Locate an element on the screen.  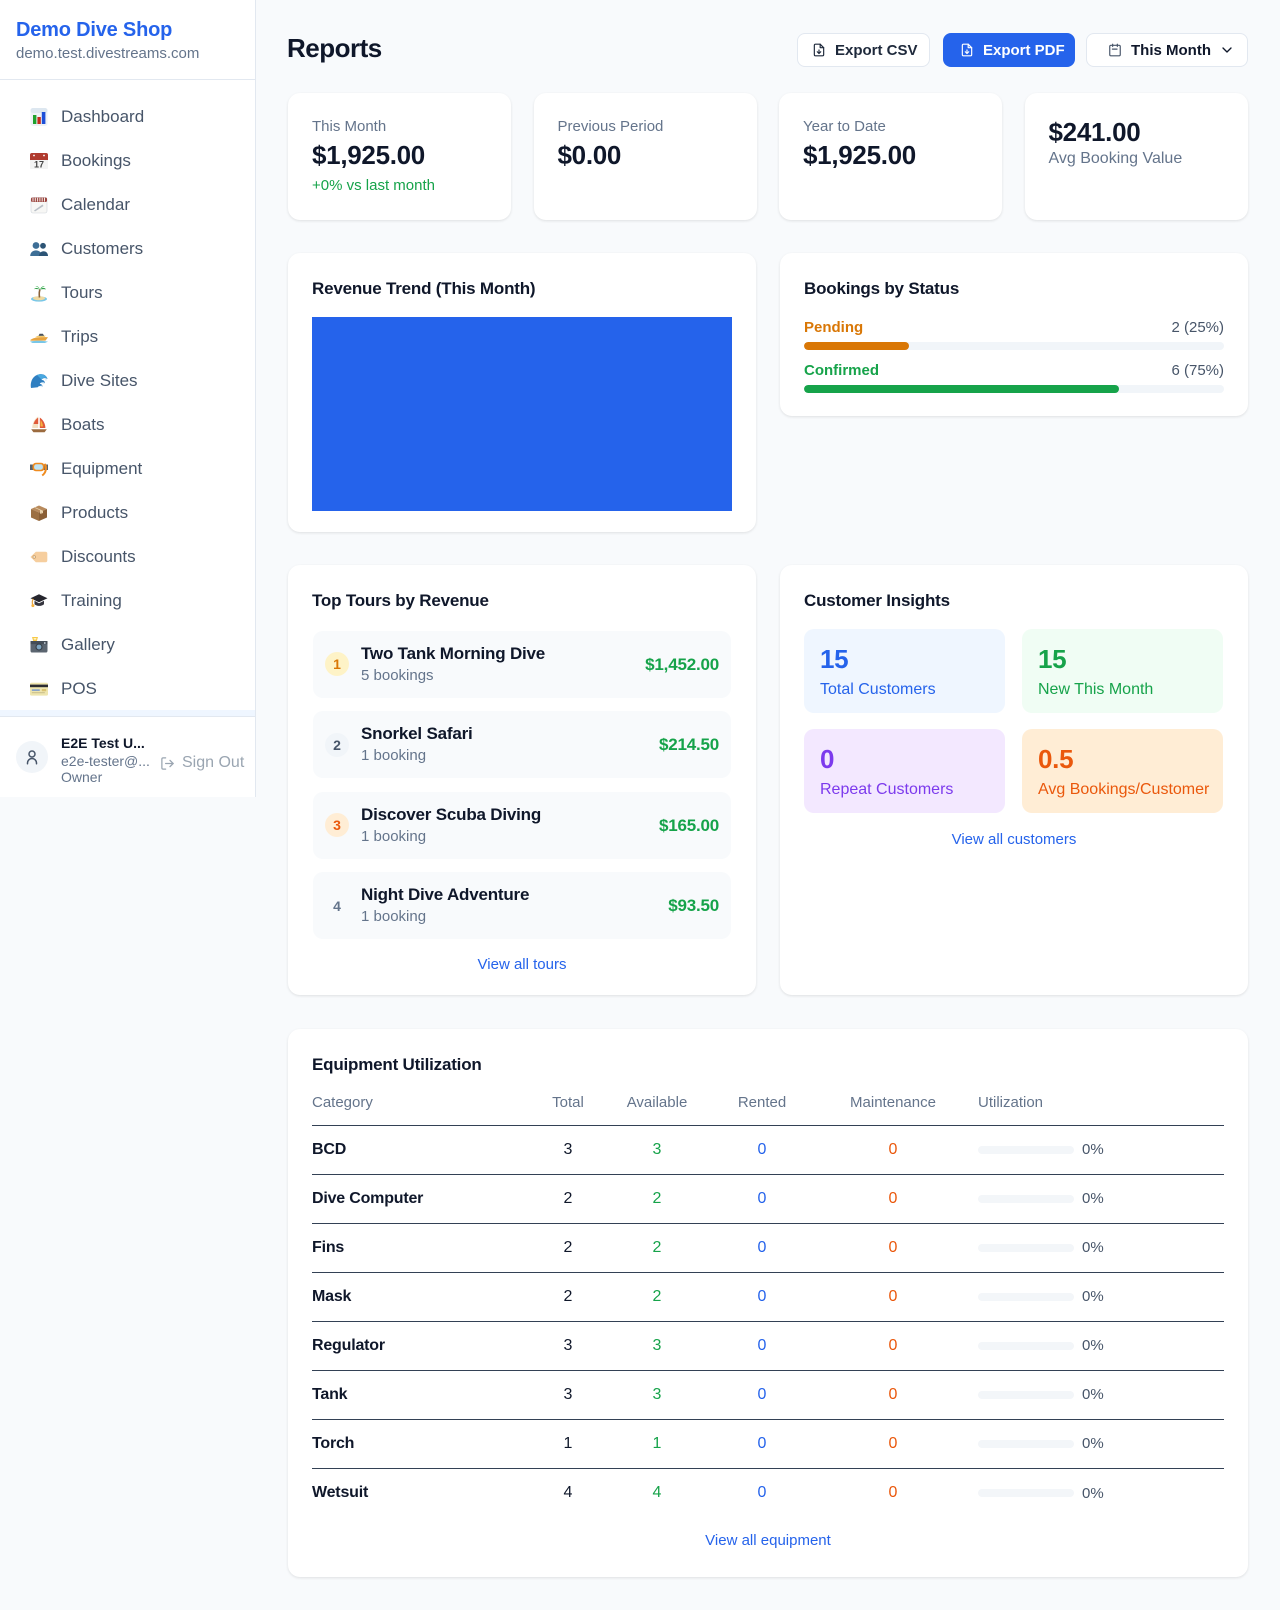
svg-text: 17 is located at coordinates (39, 165).